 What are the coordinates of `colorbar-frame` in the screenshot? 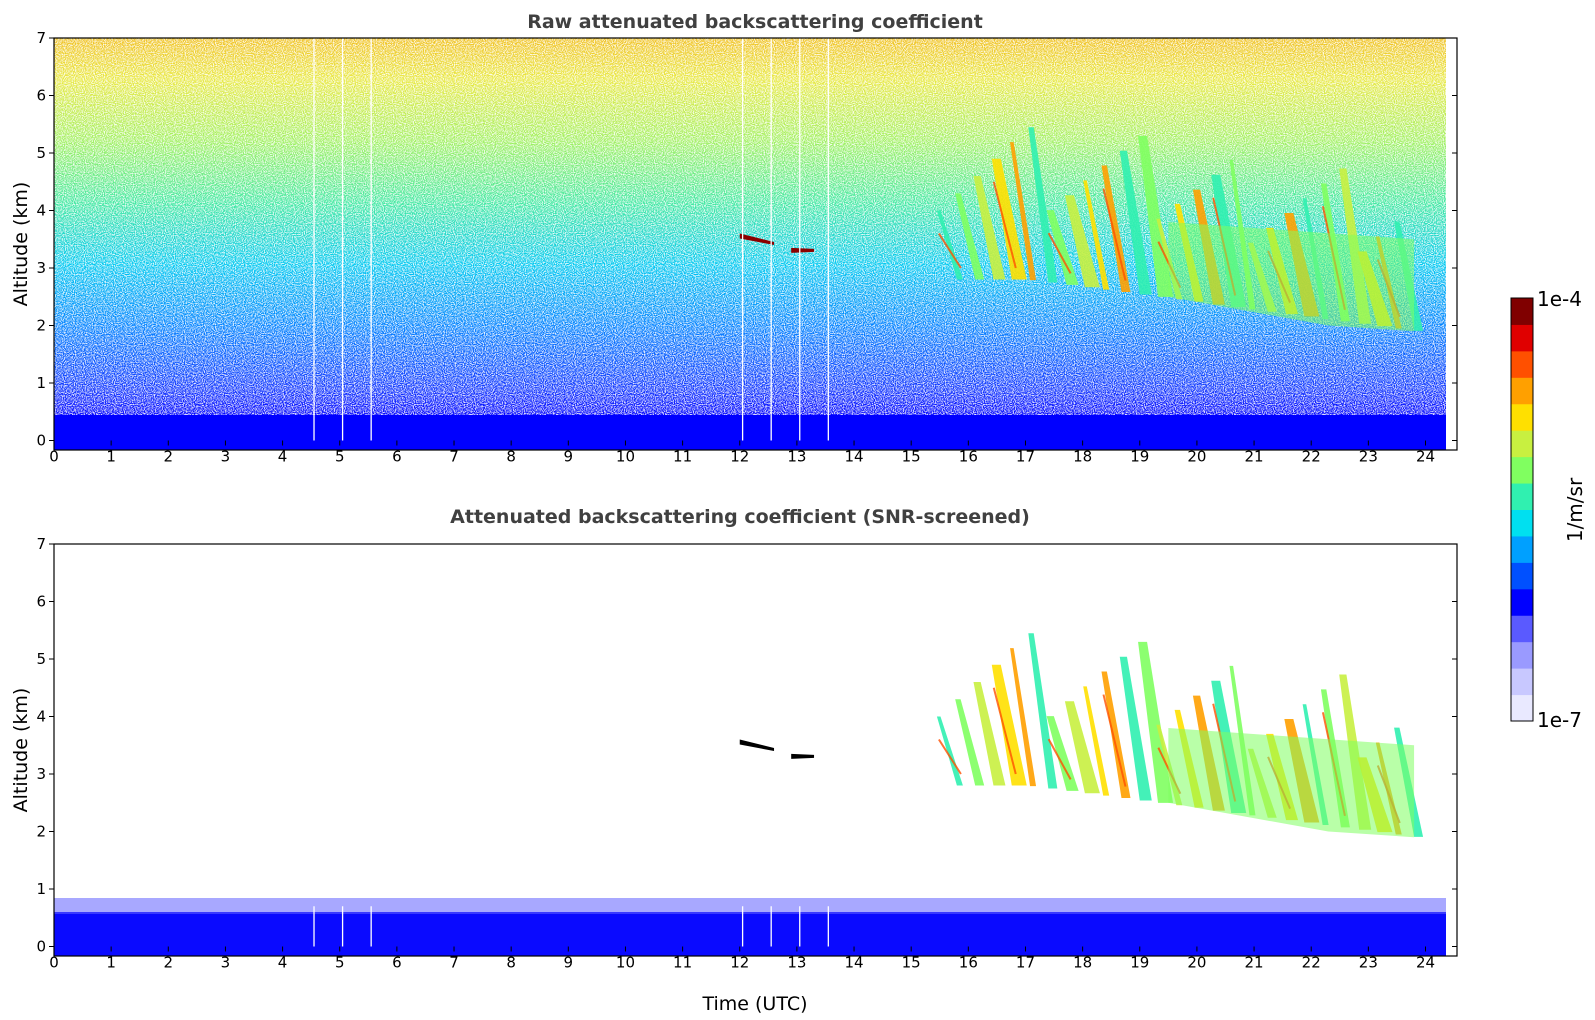 It's located at (1522, 509).